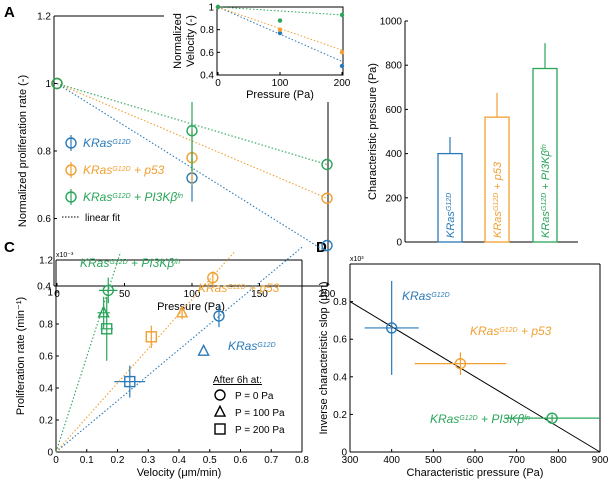  Describe the element at coordinates (46, 389) in the screenshot. I see `c-y-tick-label: 0.4` at that location.